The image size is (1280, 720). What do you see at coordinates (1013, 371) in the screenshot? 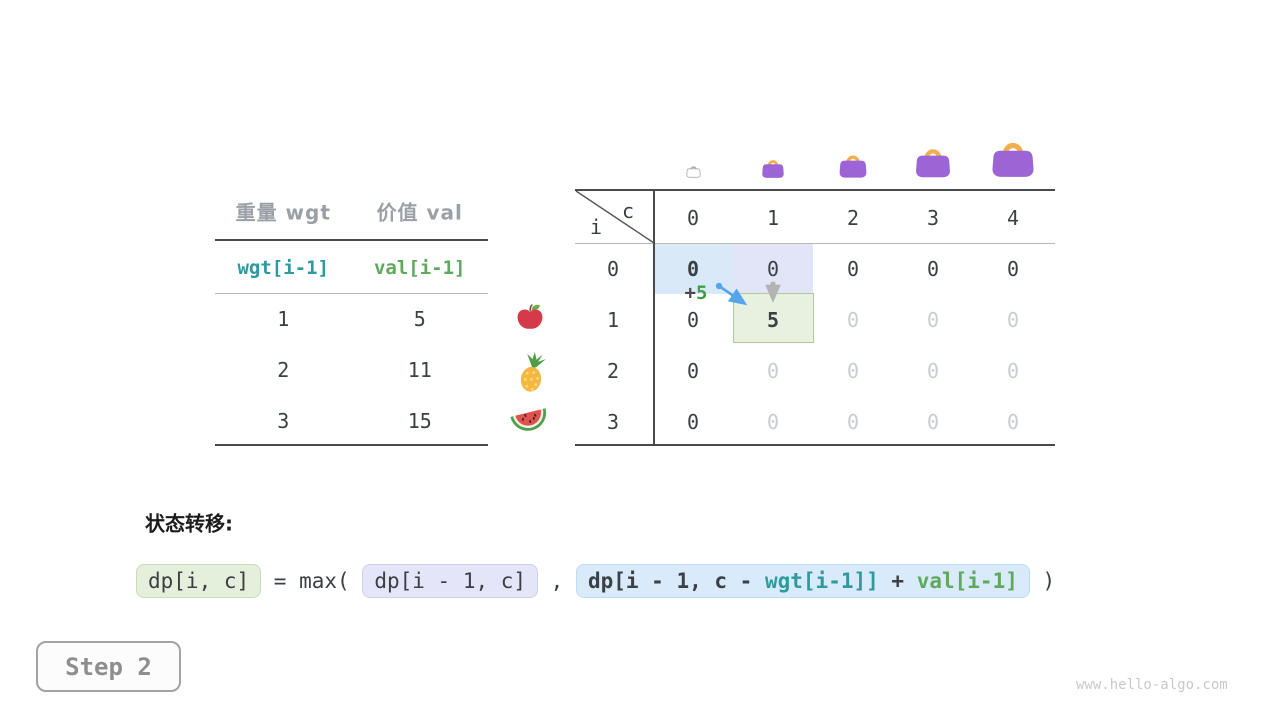
I see `dp-cell-i2-c4: 0` at bounding box center [1013, 371].